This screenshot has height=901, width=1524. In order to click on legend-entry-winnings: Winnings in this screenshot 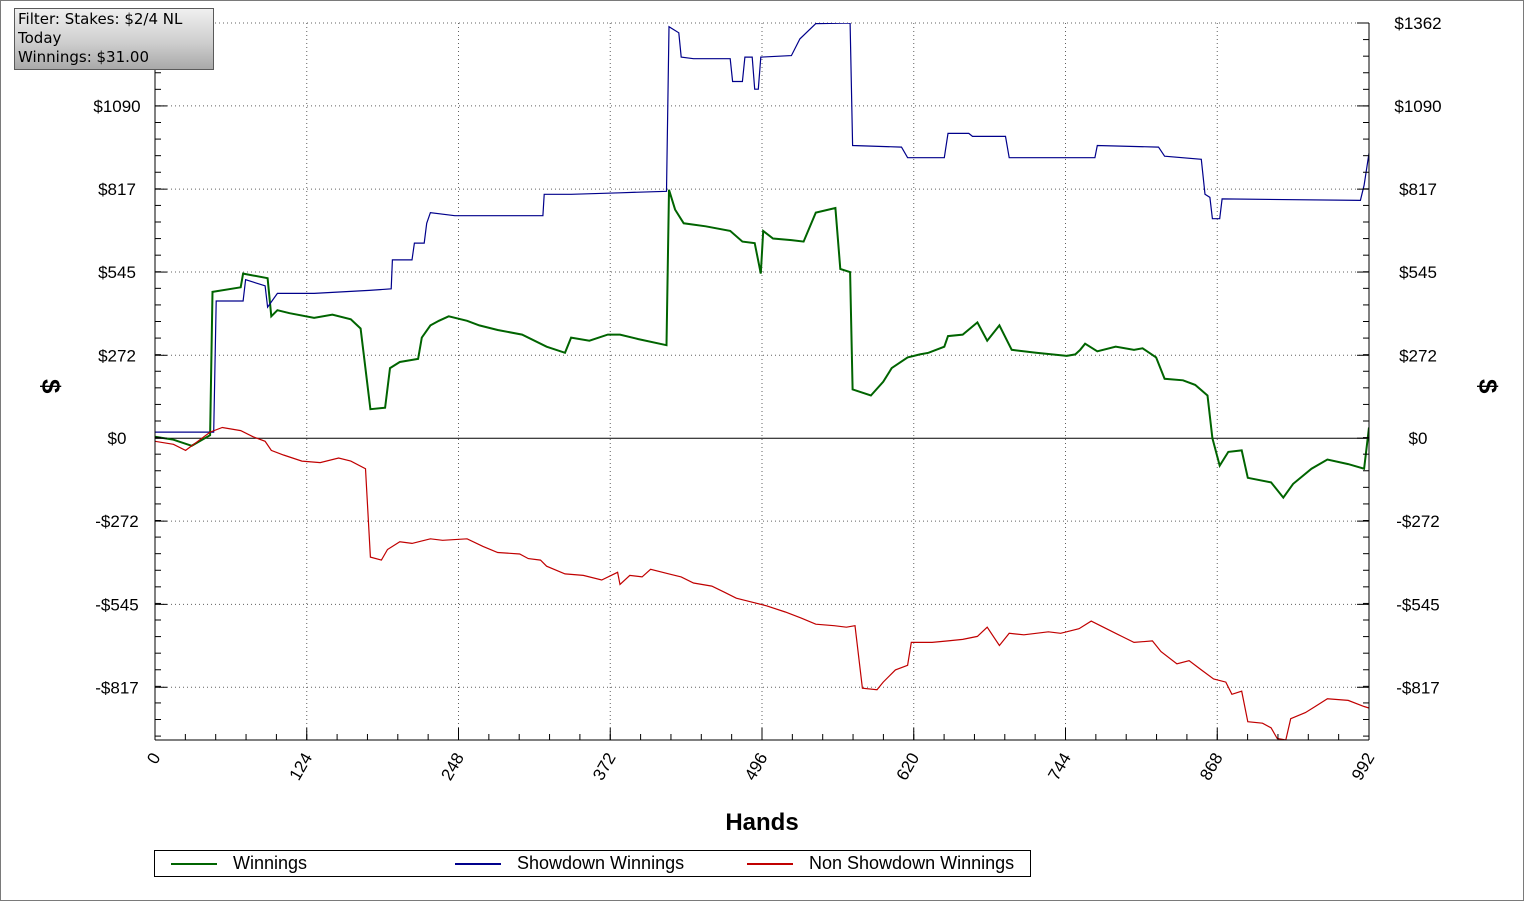, I will do `click(239, 863)`.